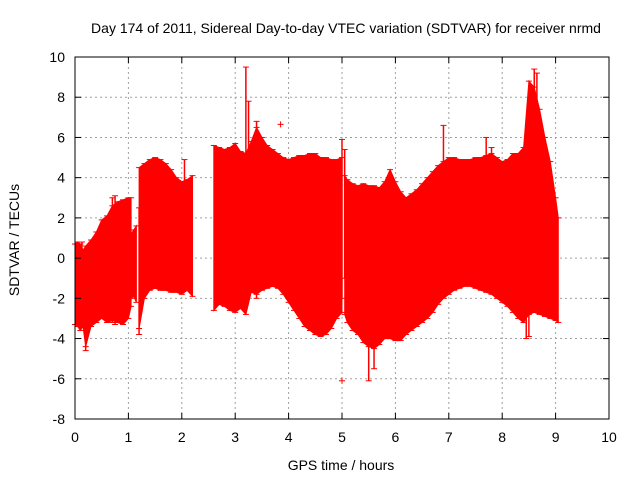 The width and height of the screenshot is (640, 485). What do you see at coordinates (129, 437) in the screenshot?
I see `x-tick-label: 1` at bounding box center [129, 437].